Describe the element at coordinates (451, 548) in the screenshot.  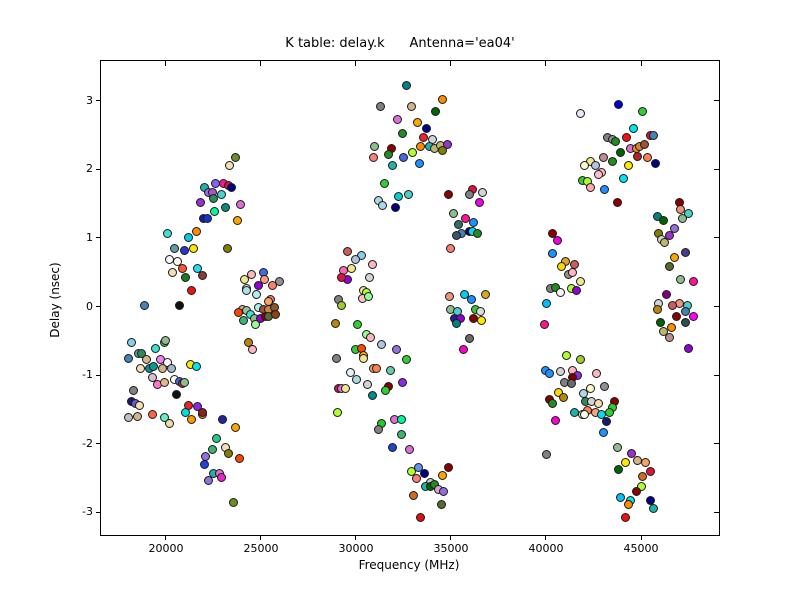
I see `x-tick-label: 35000` at that location.